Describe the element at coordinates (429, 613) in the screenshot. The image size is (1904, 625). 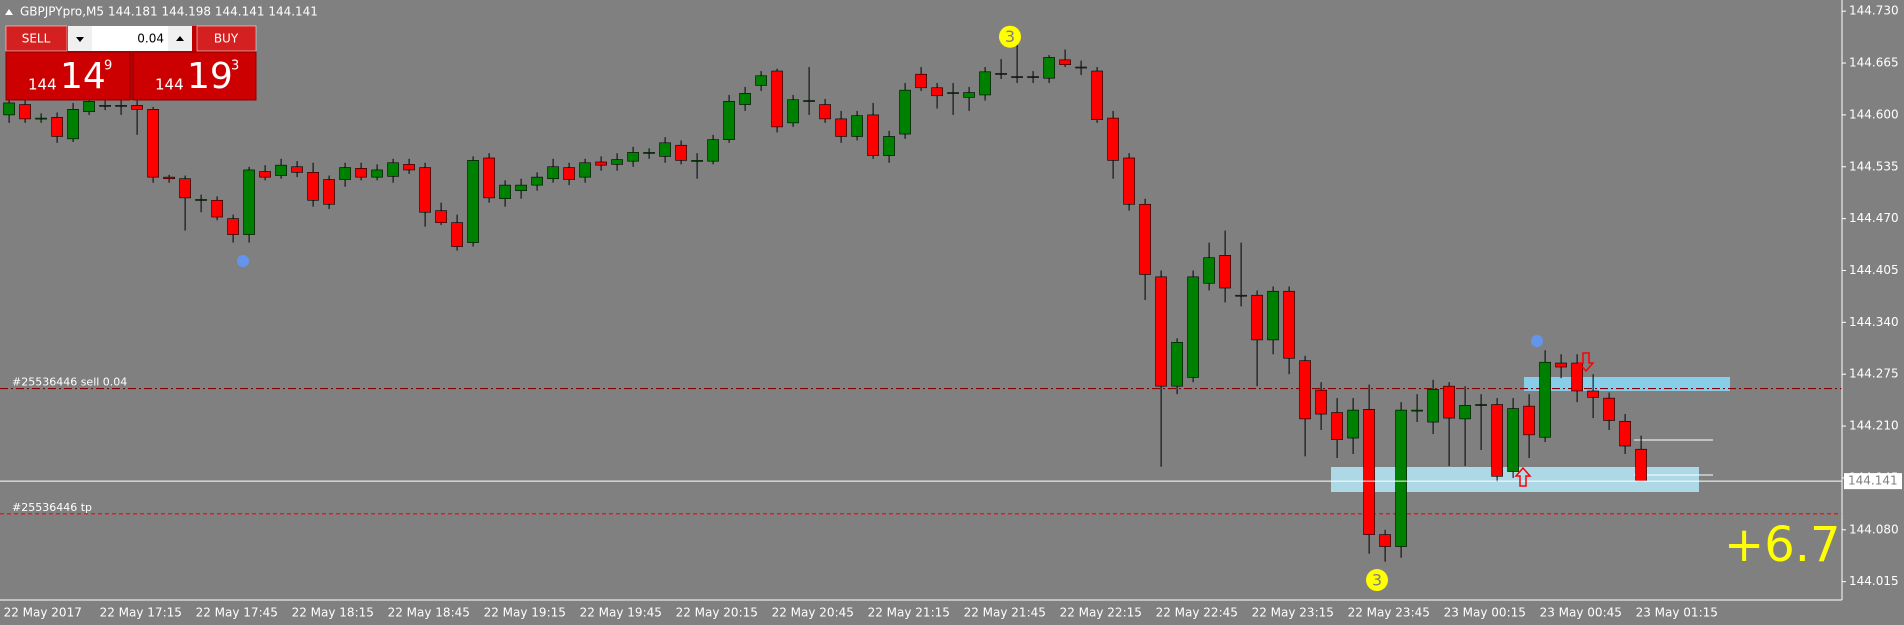
I see `x-tick-label: 22 May 18:45` at that location.